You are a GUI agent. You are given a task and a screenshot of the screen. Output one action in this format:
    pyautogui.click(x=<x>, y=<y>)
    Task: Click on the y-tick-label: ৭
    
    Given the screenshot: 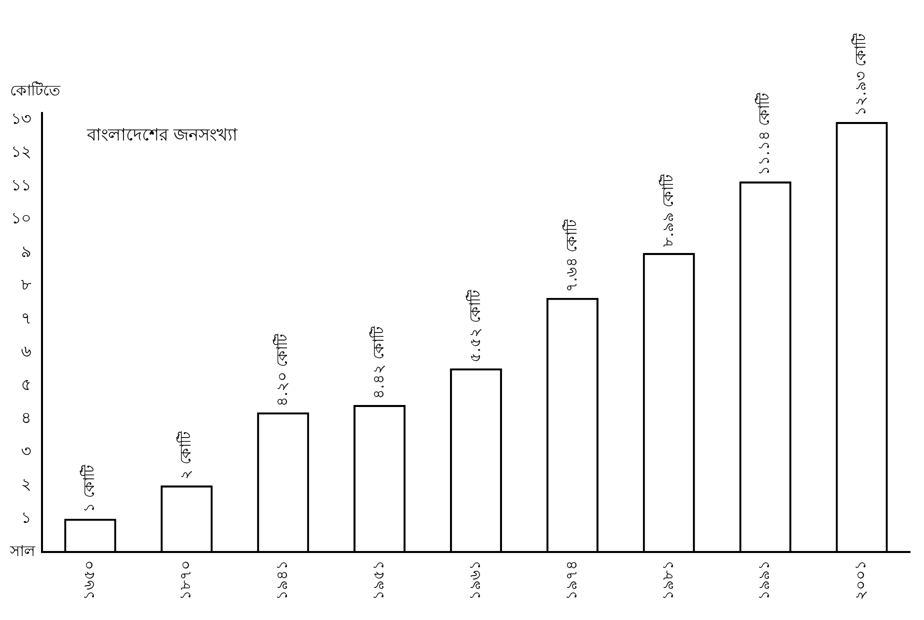 What is the action you would take?
    pyautogui.click(x=26, y=318)
    